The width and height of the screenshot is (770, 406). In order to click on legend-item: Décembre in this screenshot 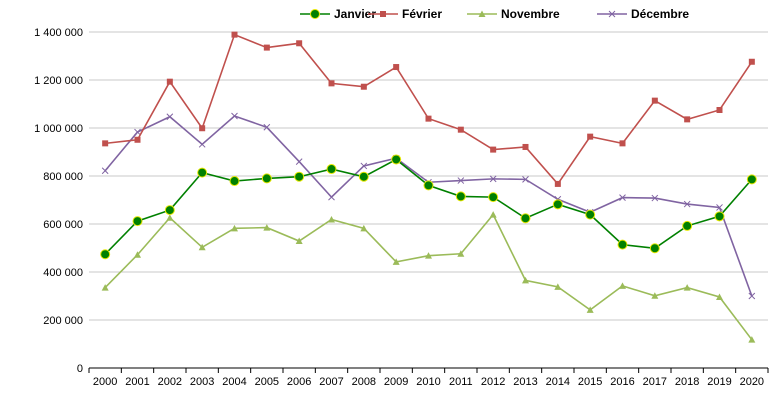, I will do `click(643, 14)`.